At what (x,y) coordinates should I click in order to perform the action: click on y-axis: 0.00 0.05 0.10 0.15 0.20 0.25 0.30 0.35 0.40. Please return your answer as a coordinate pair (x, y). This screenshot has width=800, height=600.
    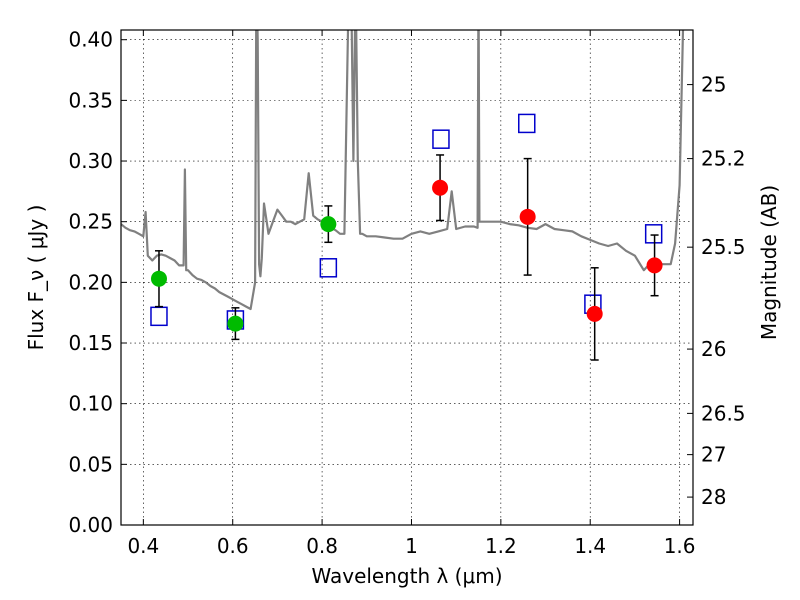
    Looking at the image, I should click on (97, 282).